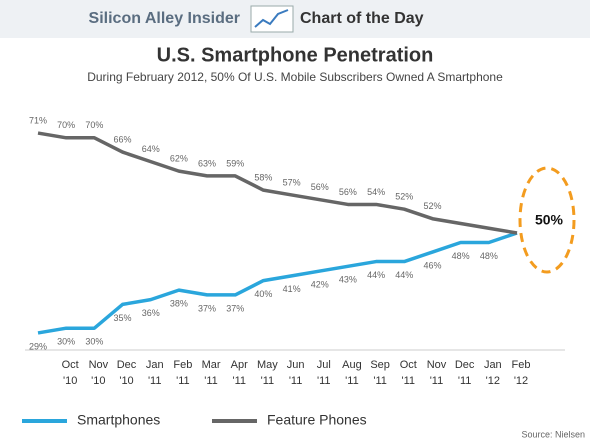 This screenshot has height=443, width=590. Describe the element at coordinates (437, 373) in the screenshot. I see `x-tick-label: Nov '11` at that location.